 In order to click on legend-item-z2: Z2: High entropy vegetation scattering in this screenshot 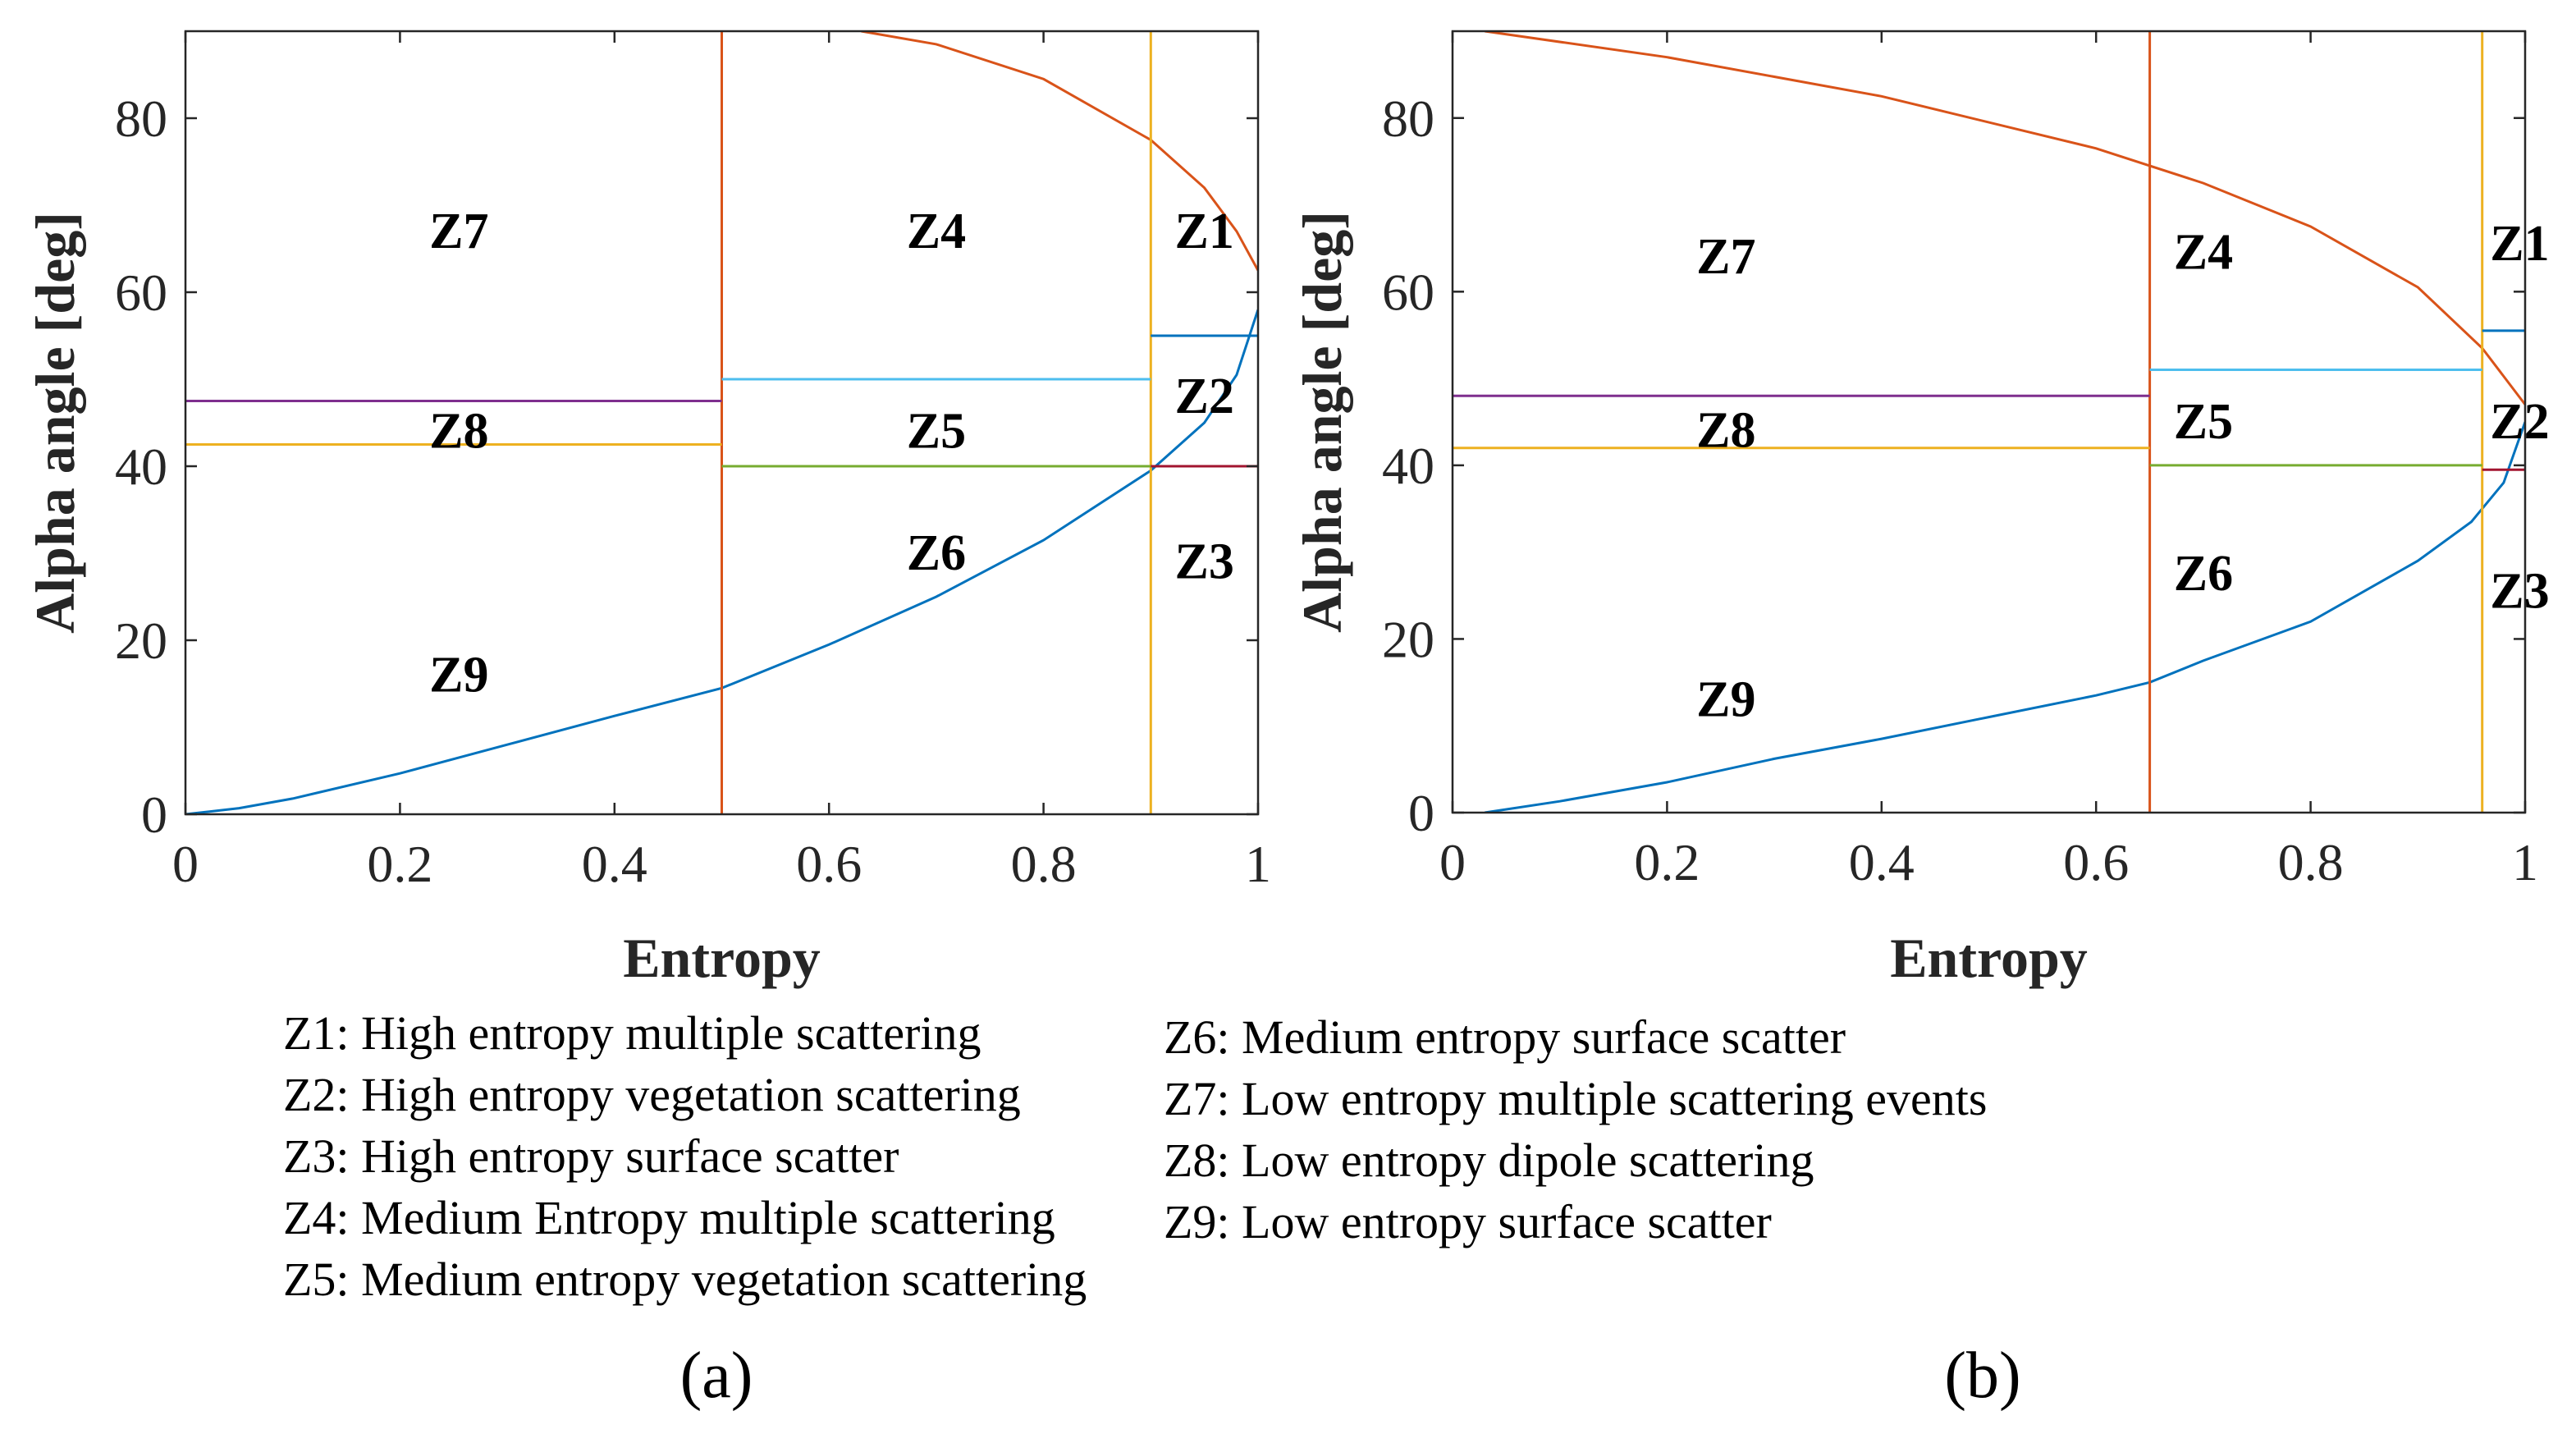, I will do `click(652, 1094)`.